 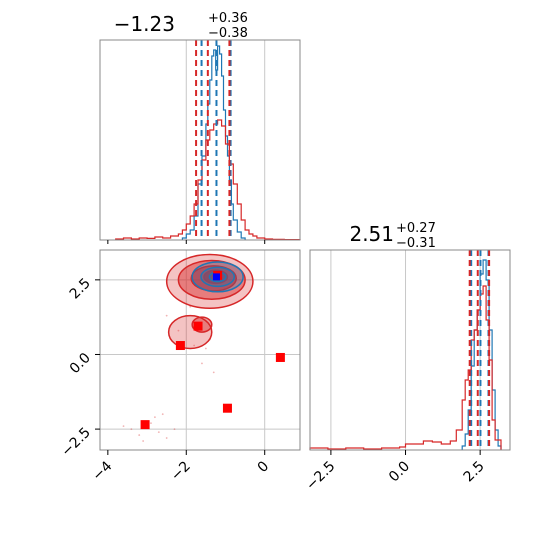 I want to click on bottom-right-title-sub: −0.31, so click(x=416, y=243).